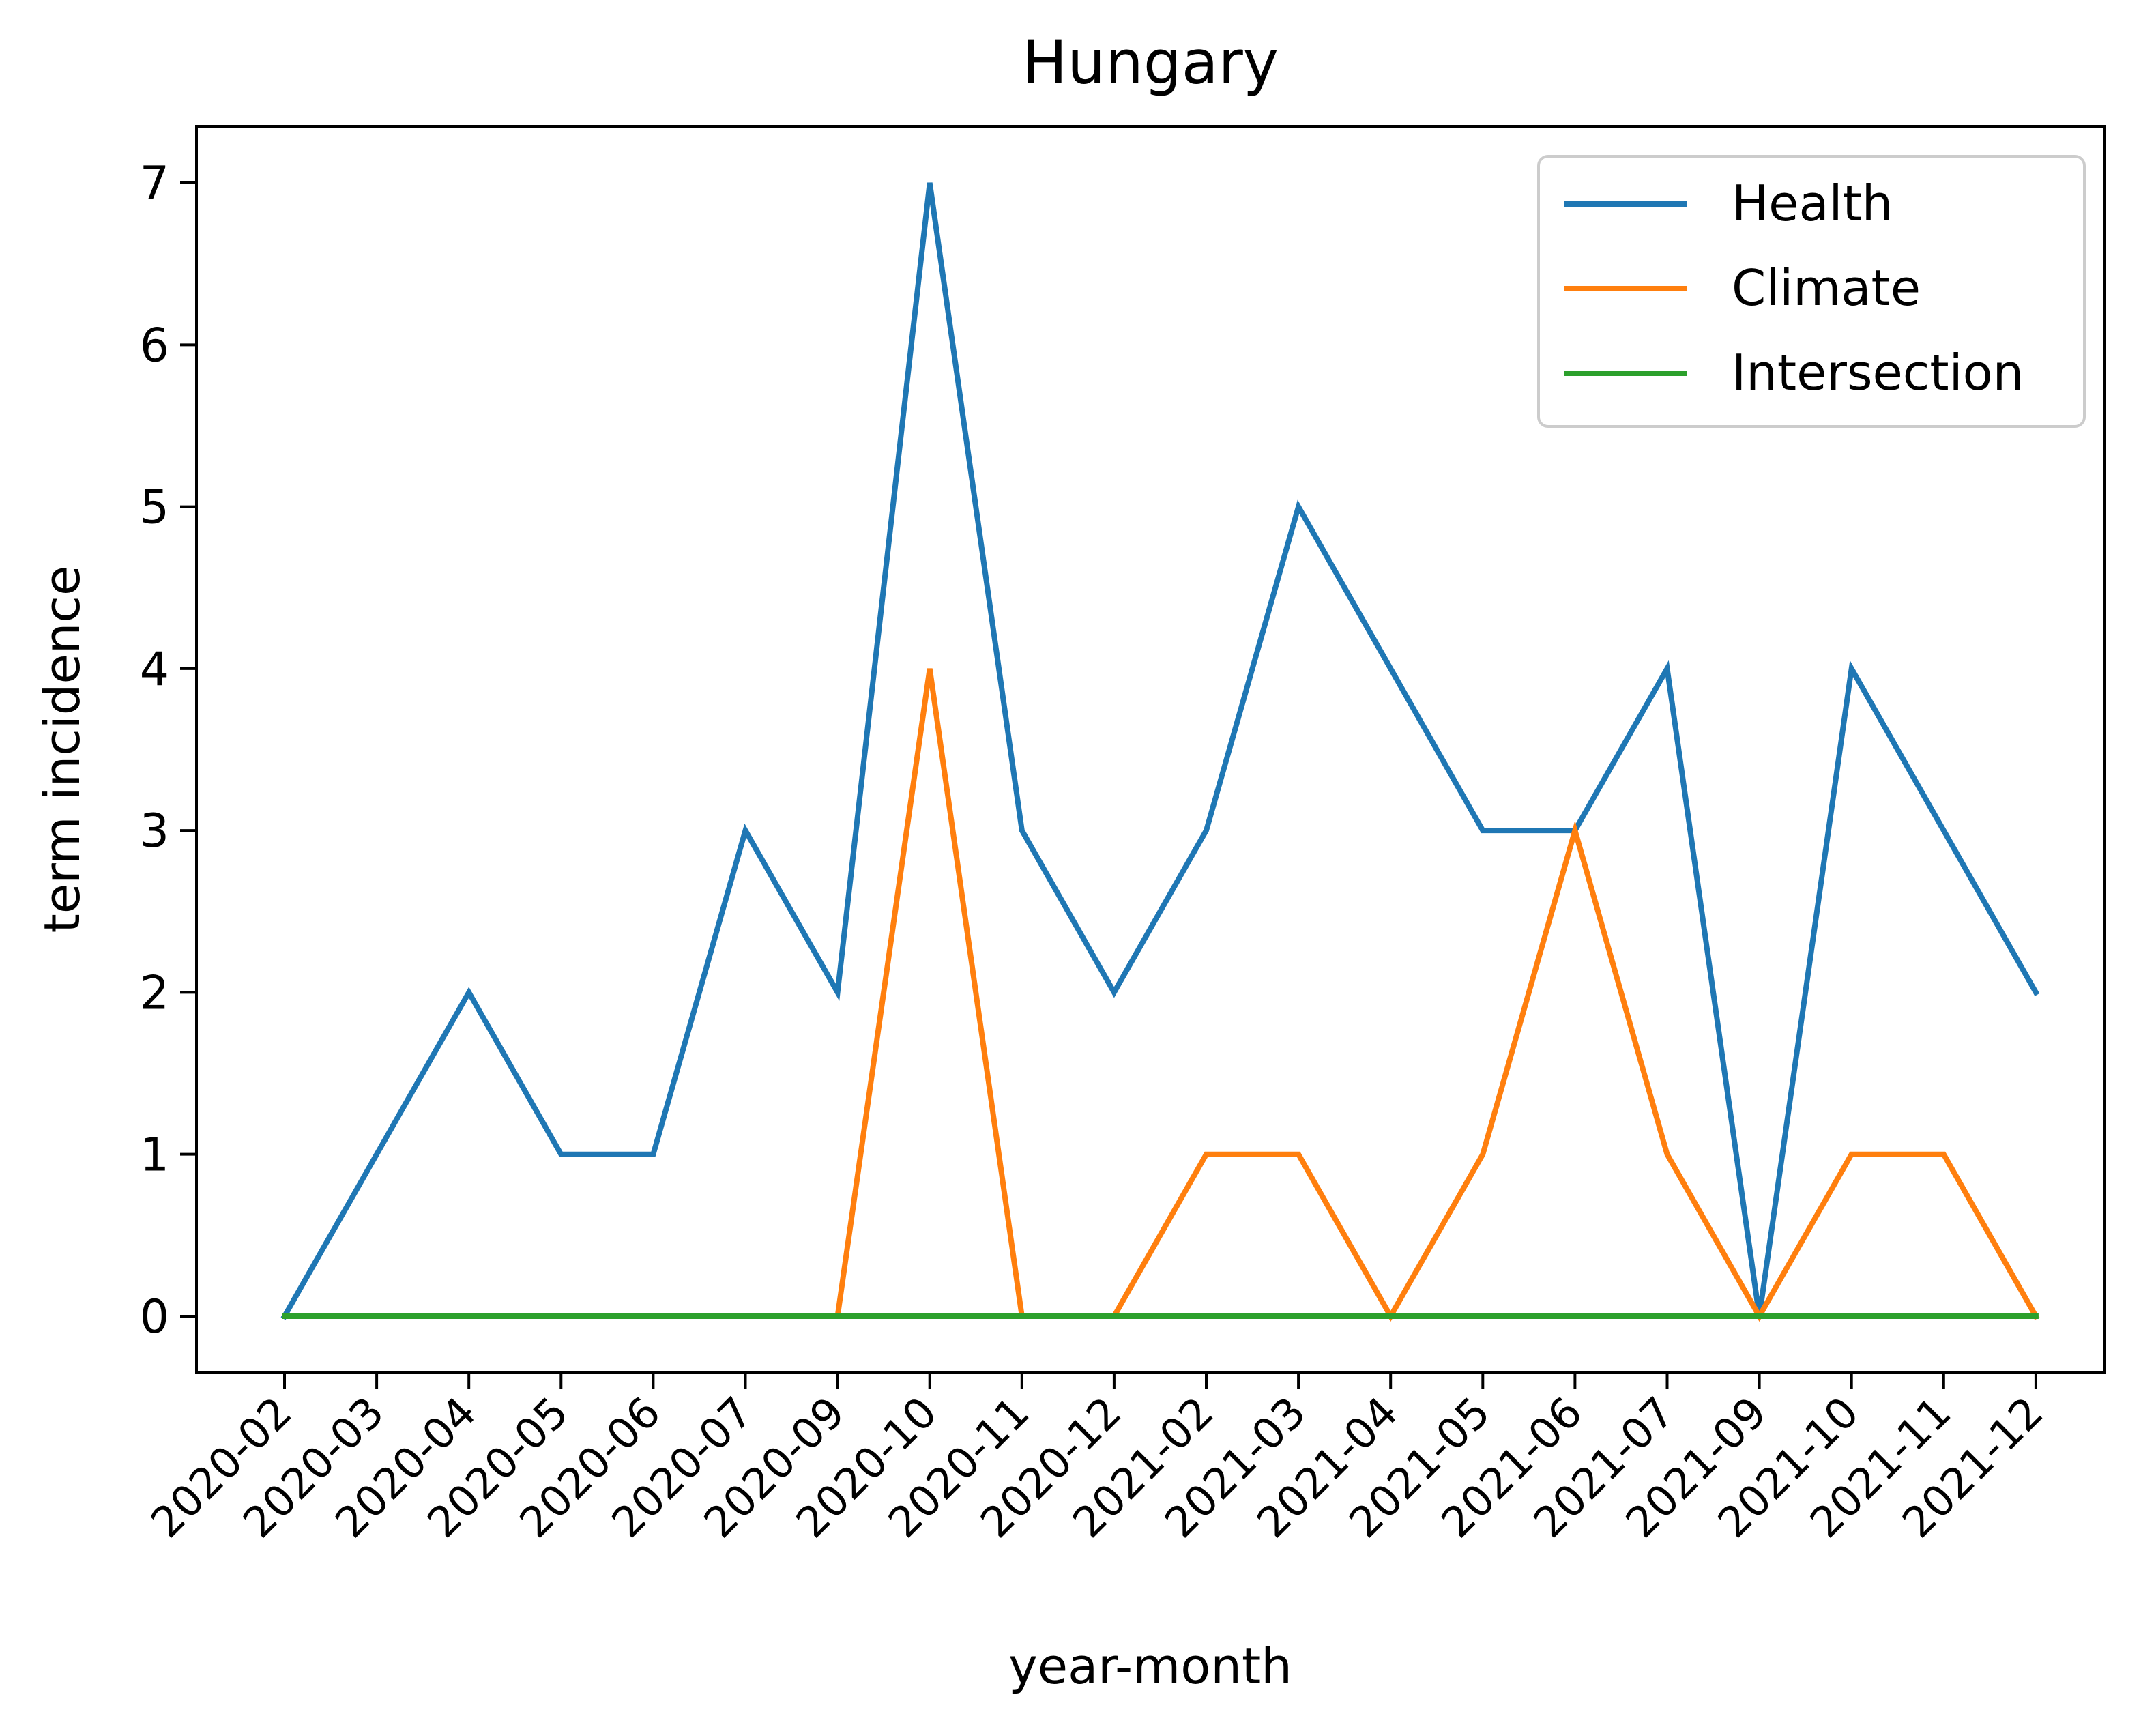  What do you see at coordinates (1826, 288) in the screenshot?
I see `legend-label-climate: Climate` at bounding box center [1826, 288].